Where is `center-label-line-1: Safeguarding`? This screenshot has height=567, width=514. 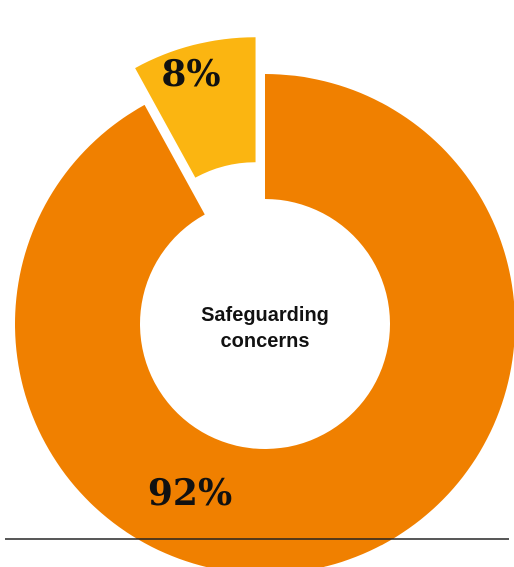
center-label-line-1: Safeguarding is located at coordinates (265, 315).